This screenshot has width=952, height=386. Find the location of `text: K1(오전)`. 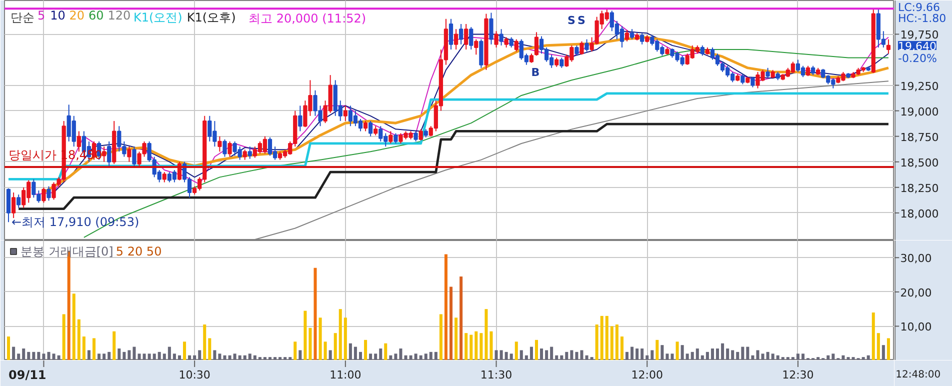

text: K1(오전) is located at coordinates (158, 17).